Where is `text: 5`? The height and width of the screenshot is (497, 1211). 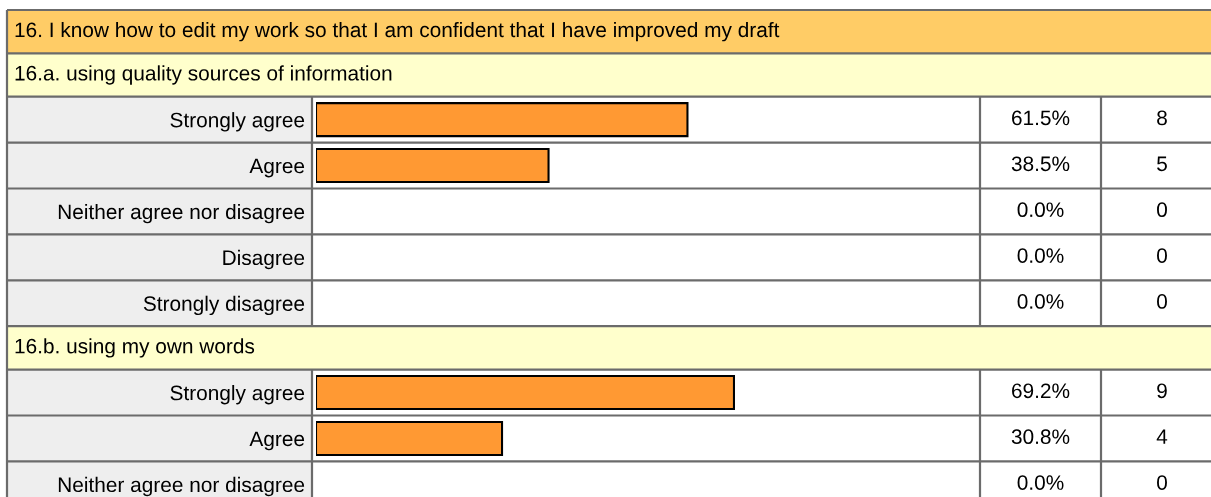
text: 5 is located at coordinates (1162, 164).